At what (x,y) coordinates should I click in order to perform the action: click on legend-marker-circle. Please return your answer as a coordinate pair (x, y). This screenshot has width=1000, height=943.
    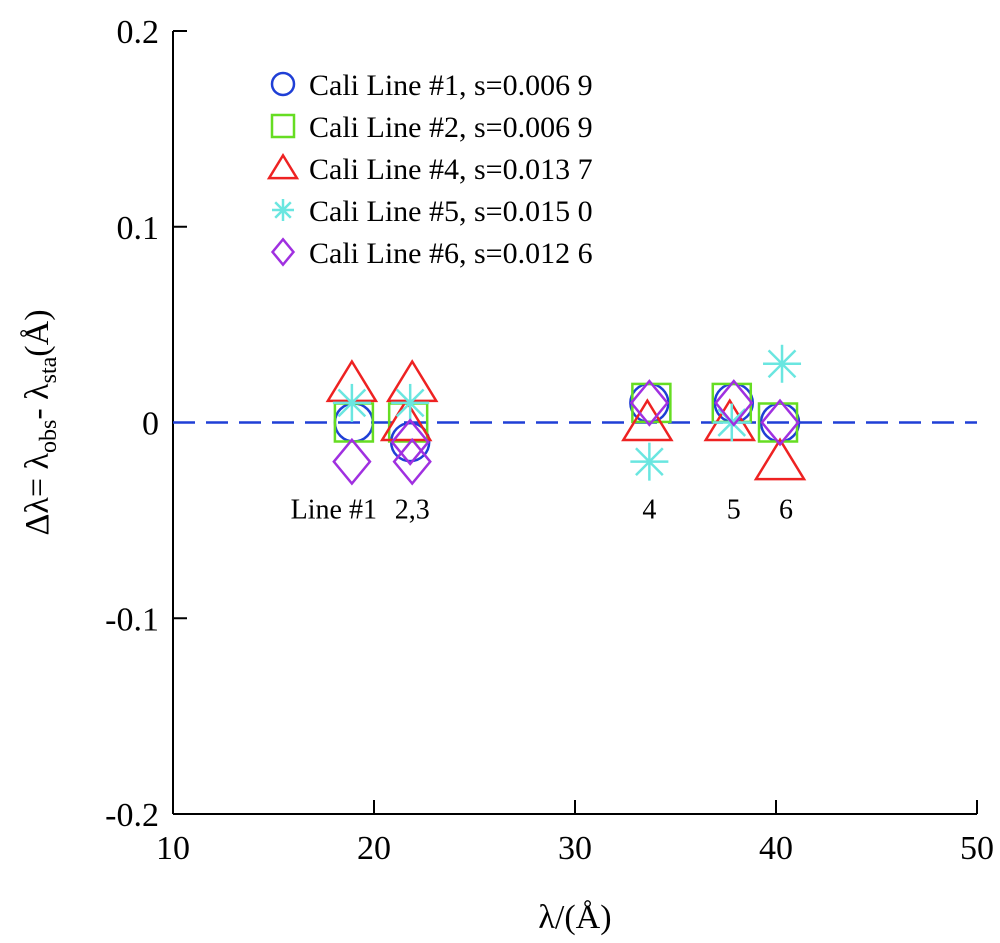
    Looking at the image, I should click on (283, 84).